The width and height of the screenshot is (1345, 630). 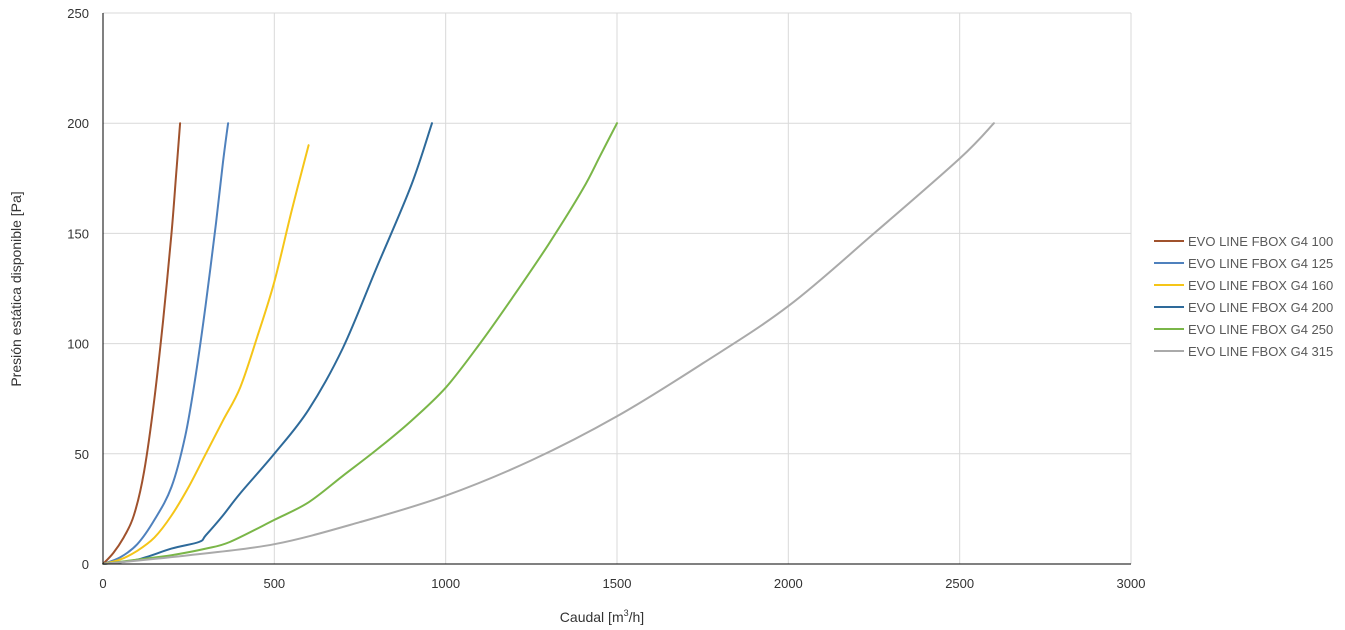 What do you see at coordinates (788, 583) in the screenshot?
I see `x-tick-label: 2000` at bounding box center [788, 583].